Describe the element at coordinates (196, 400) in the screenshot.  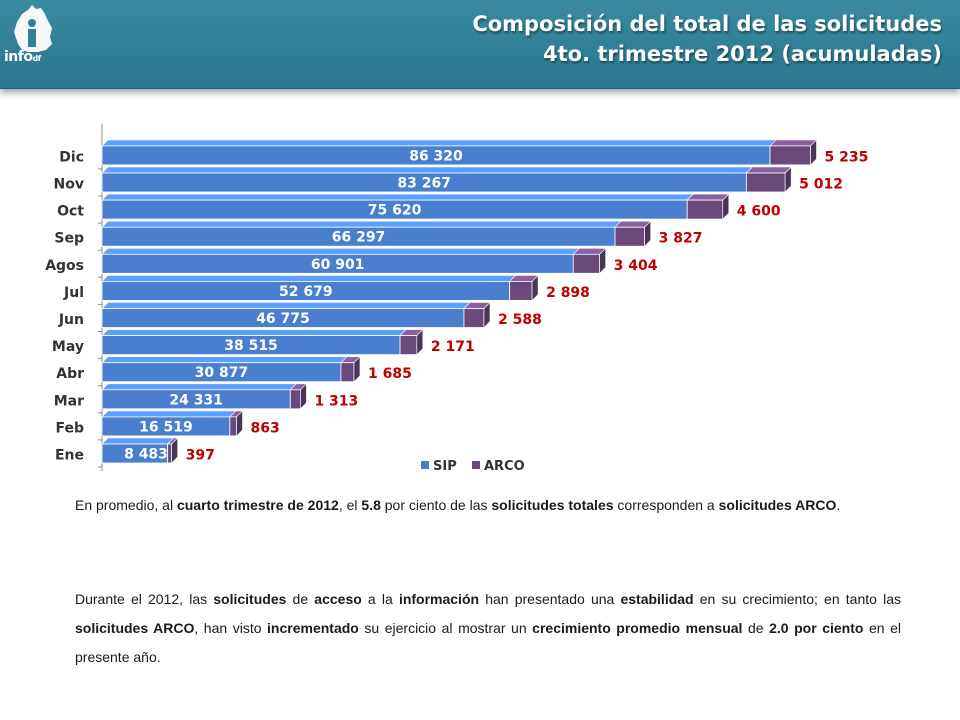
I see `sip-data-label-mar: 24 331` at that location.